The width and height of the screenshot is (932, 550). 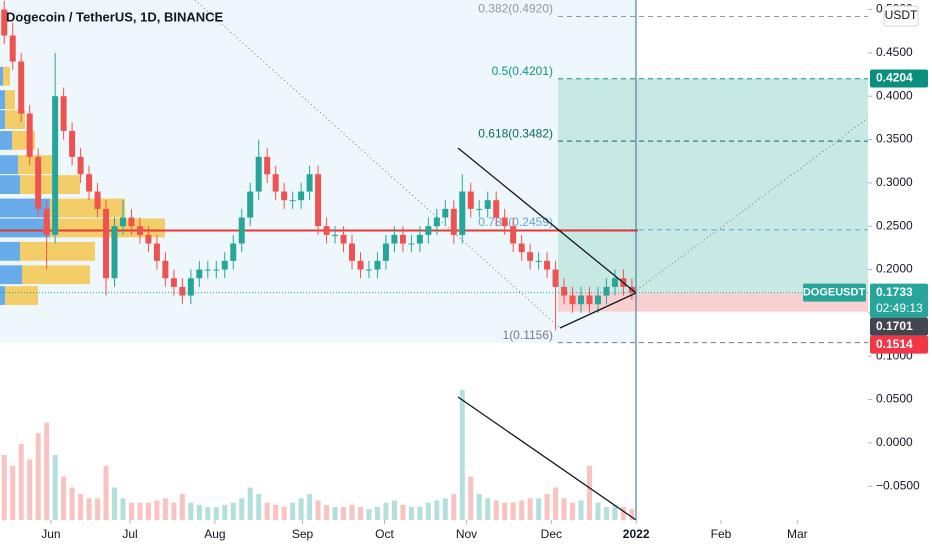 I want to click on chart-title: Dogecoin / TetherUS, 1D, BINANCE, so click(x=115, y=16).